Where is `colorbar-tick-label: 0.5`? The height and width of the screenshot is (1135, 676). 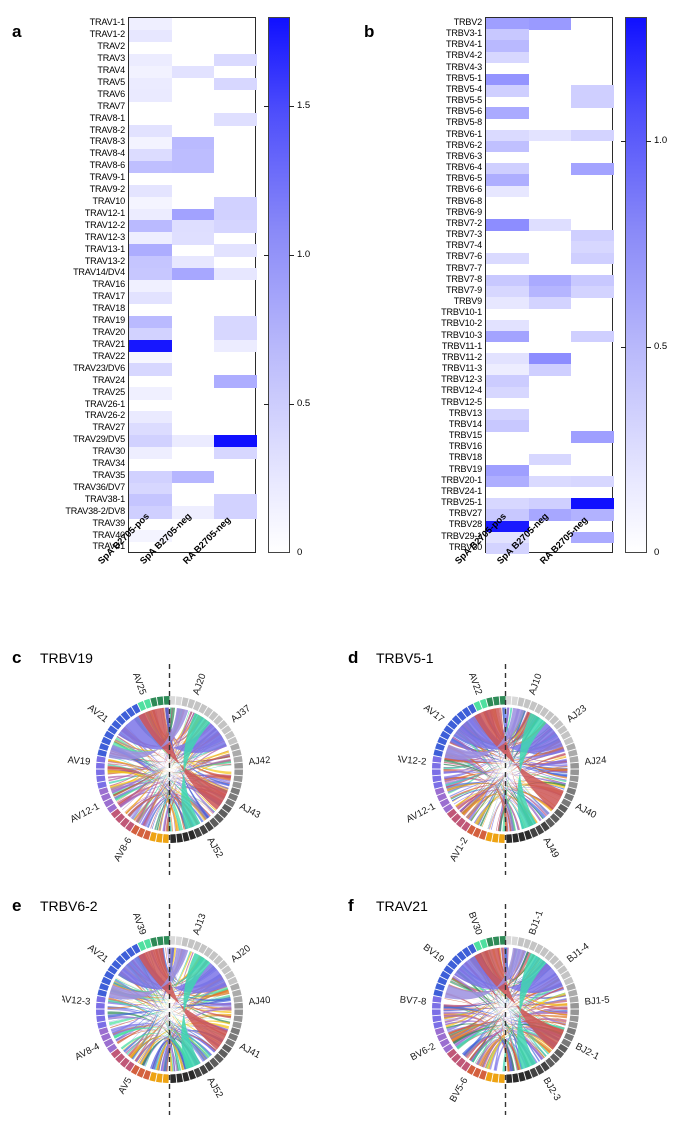
colorbar-tick-label: 0.5 is located at coordinates (661, 346).